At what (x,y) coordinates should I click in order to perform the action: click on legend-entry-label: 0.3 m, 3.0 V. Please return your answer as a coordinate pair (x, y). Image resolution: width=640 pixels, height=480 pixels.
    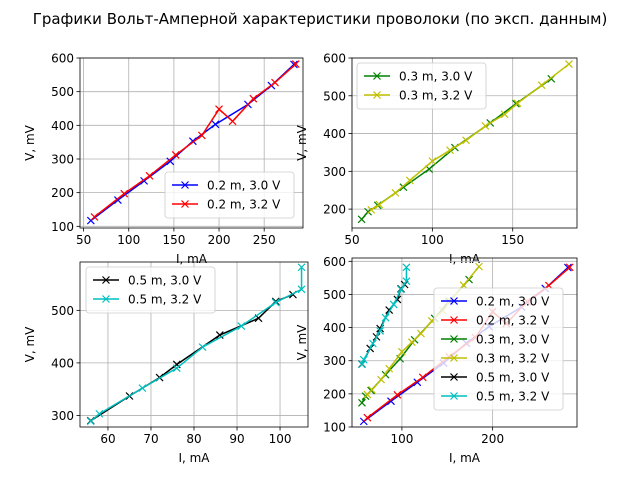
    Looking at the image, I should click on (436, 77).